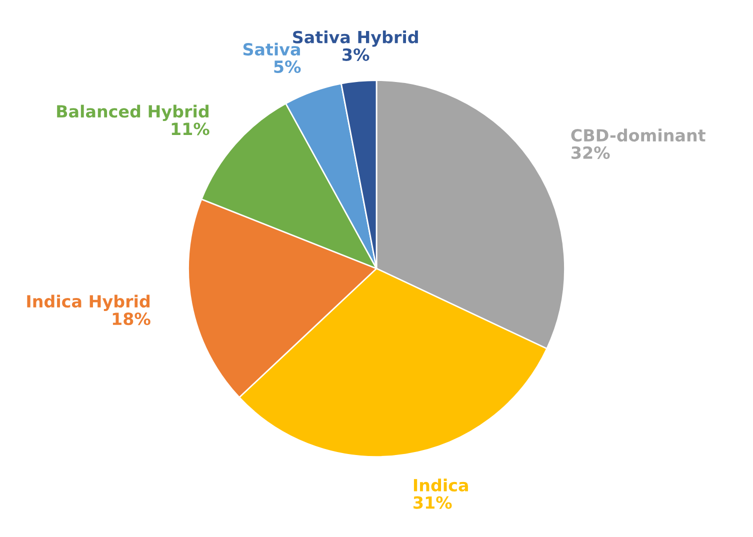 The width and height of the screenshot is (753, 537). What do you see at coordinates (131, 319) in the screenshot?
I see `data-label: 18%` at bounding box center [131, 319].